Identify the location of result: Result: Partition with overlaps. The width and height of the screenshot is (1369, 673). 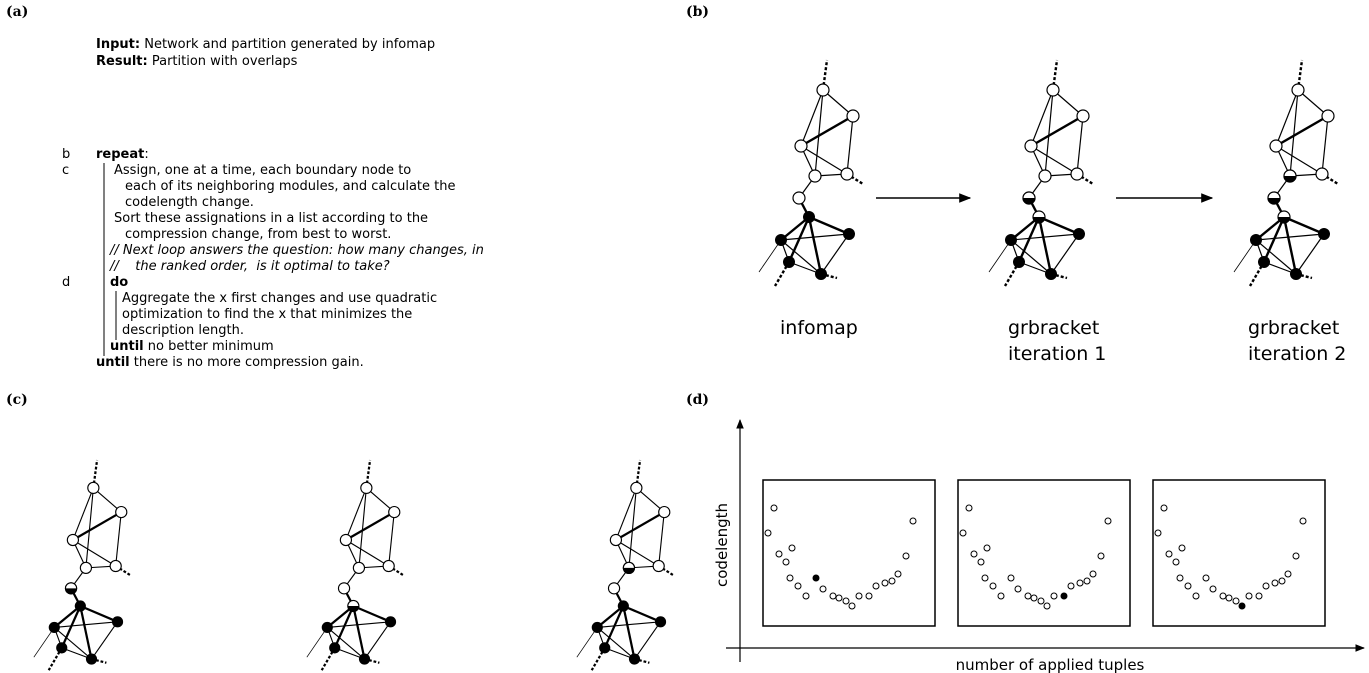
(197, 61).